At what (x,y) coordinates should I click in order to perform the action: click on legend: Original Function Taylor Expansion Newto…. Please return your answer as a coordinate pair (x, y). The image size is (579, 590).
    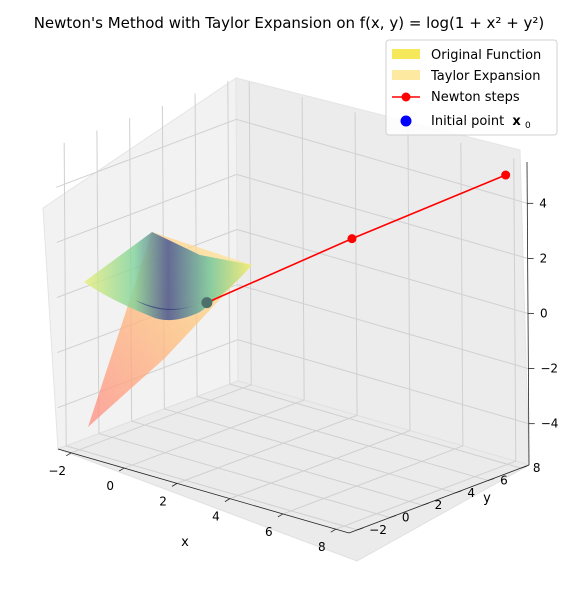
    Looking at the image, I should click on (471, 87).